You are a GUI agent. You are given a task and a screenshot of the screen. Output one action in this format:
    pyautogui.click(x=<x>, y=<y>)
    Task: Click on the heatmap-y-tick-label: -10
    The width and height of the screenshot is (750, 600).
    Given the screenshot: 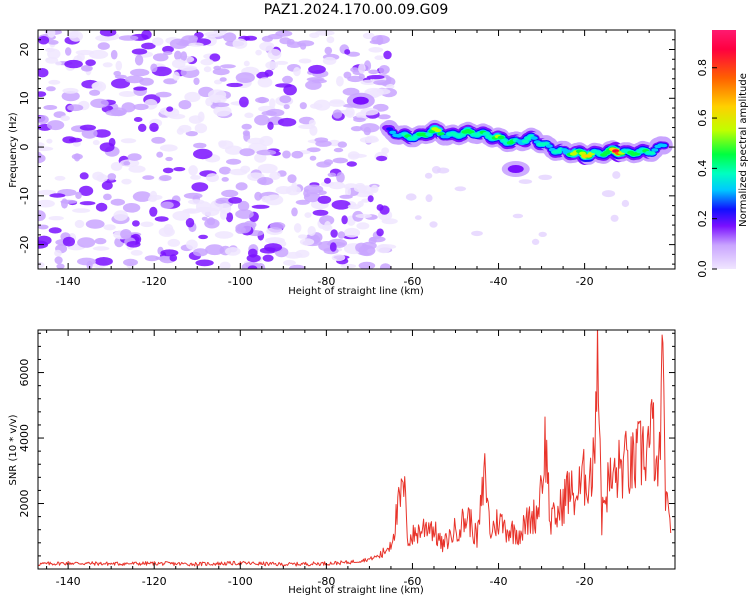 What is the action you would take?
    pyautogui.click(x=24, y=196)
    